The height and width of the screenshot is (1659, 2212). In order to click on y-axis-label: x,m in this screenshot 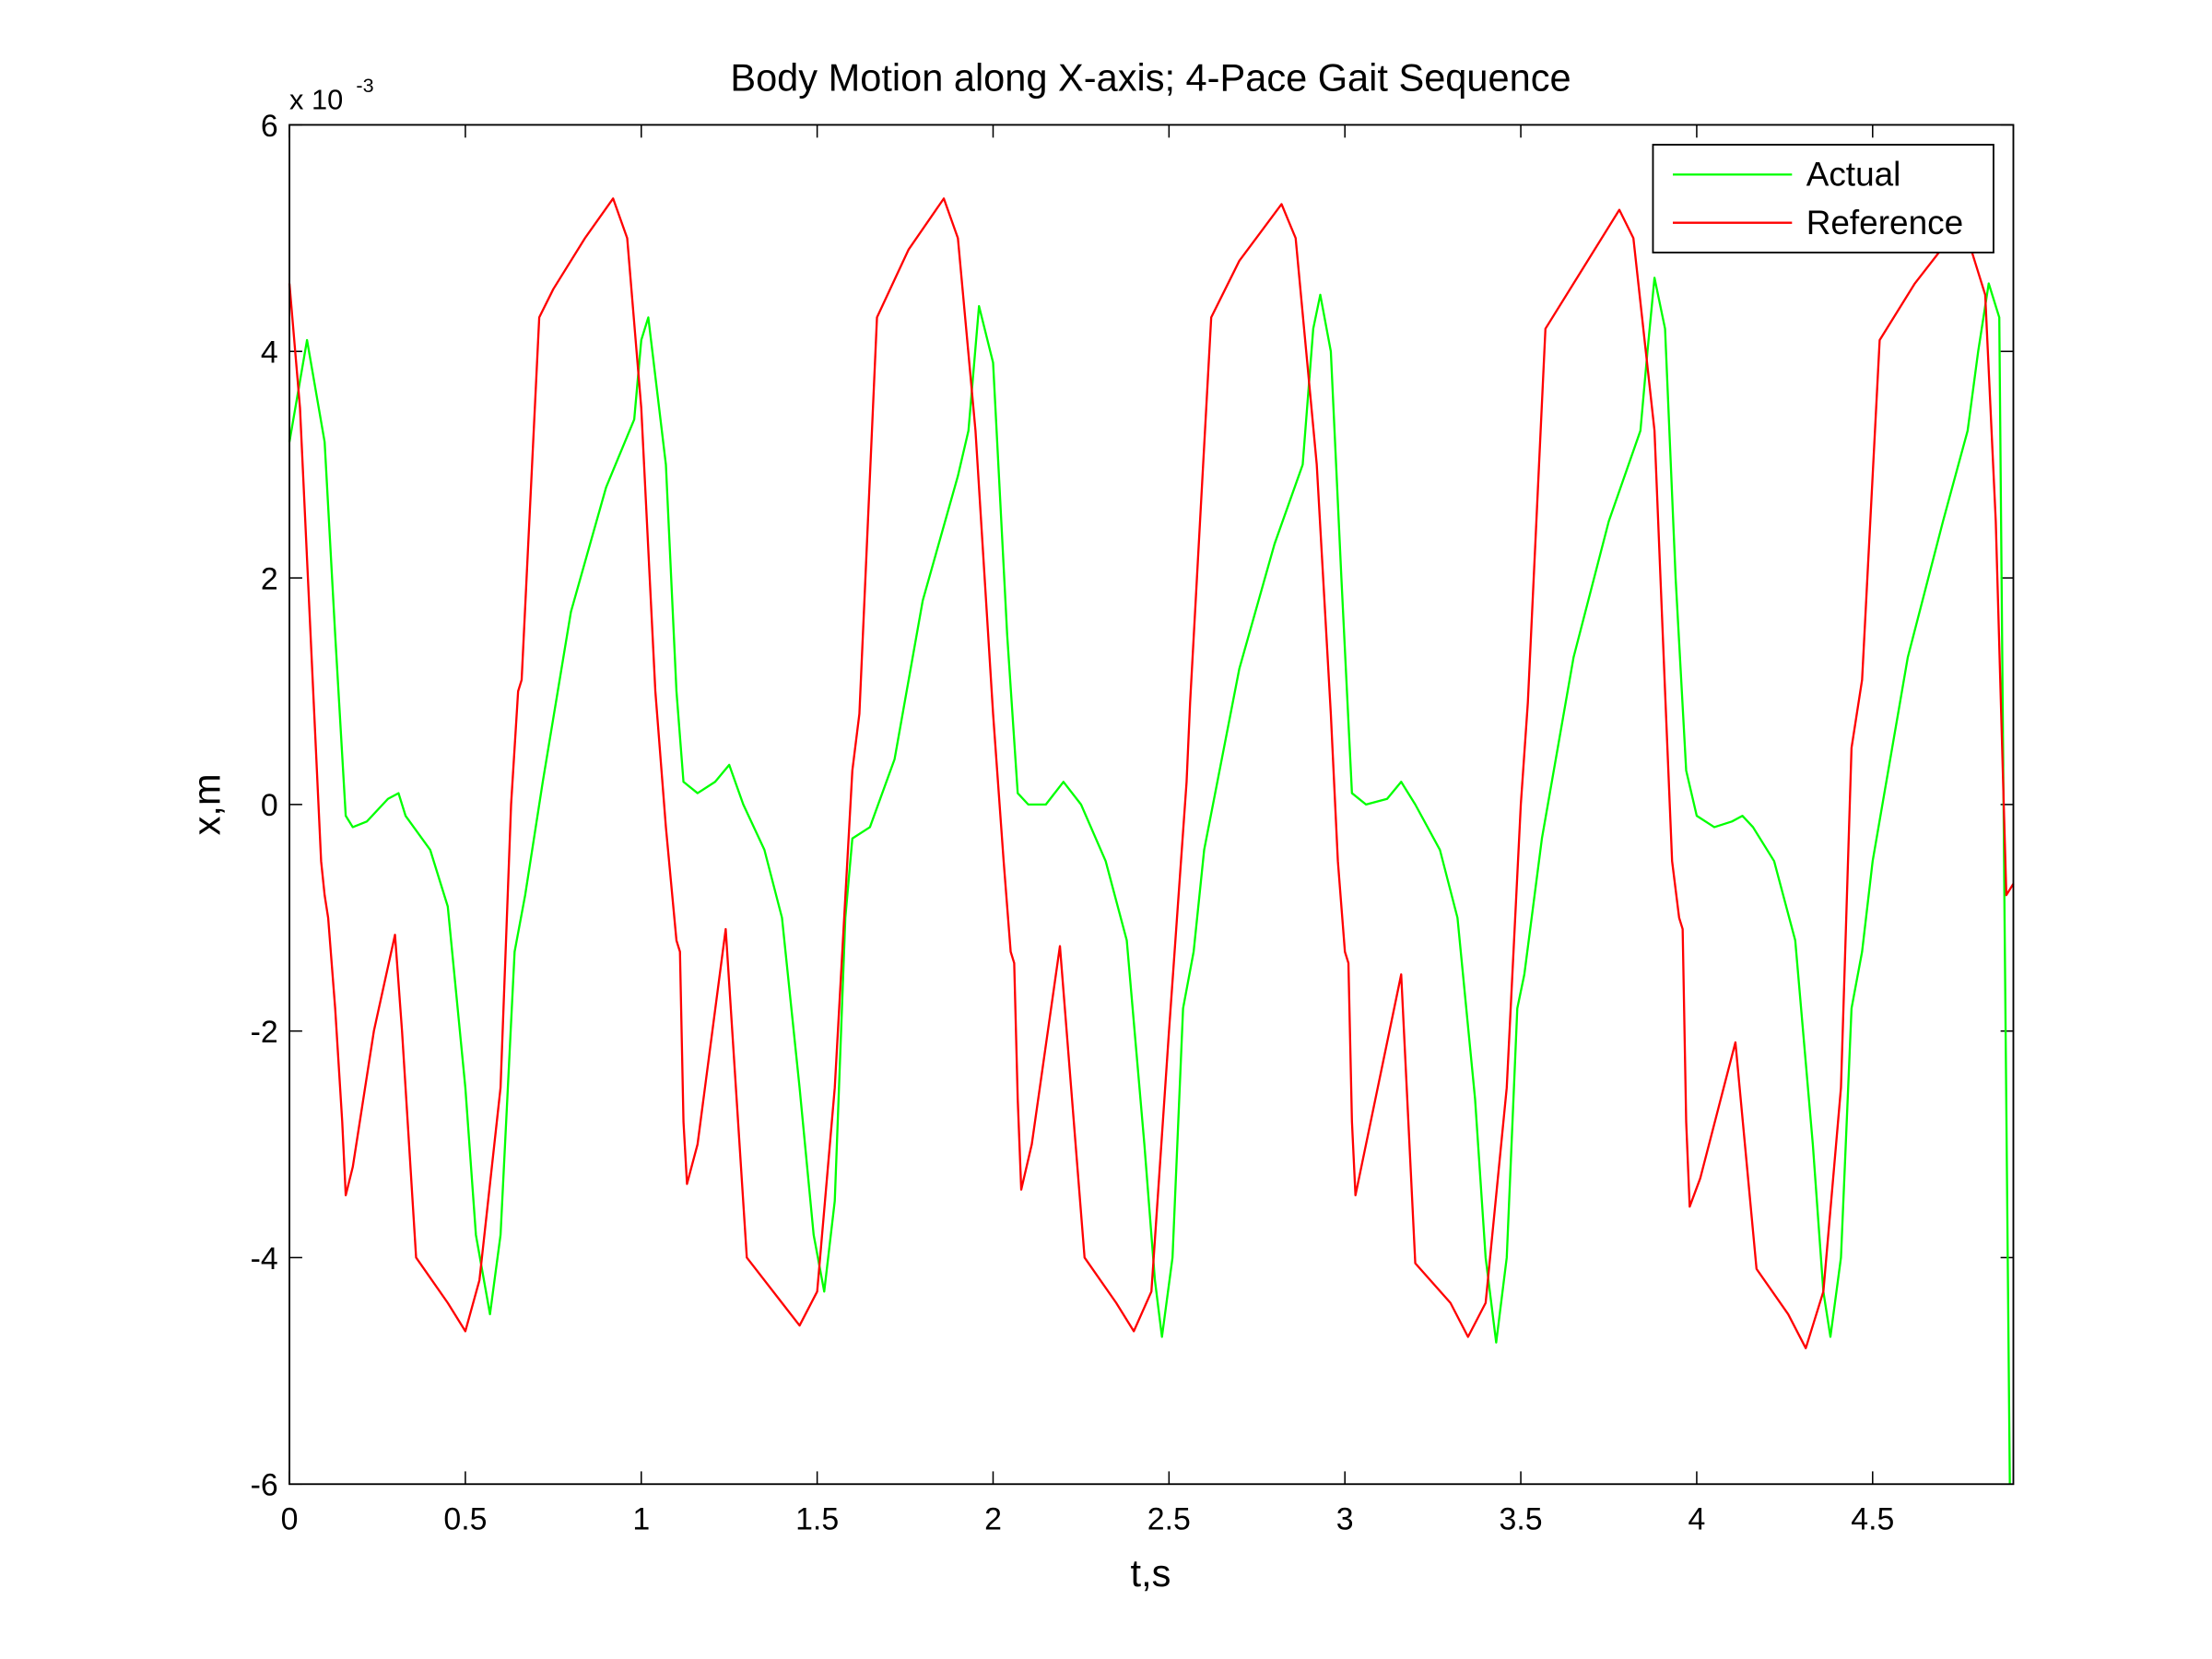, I will do `click(207, 804)`.